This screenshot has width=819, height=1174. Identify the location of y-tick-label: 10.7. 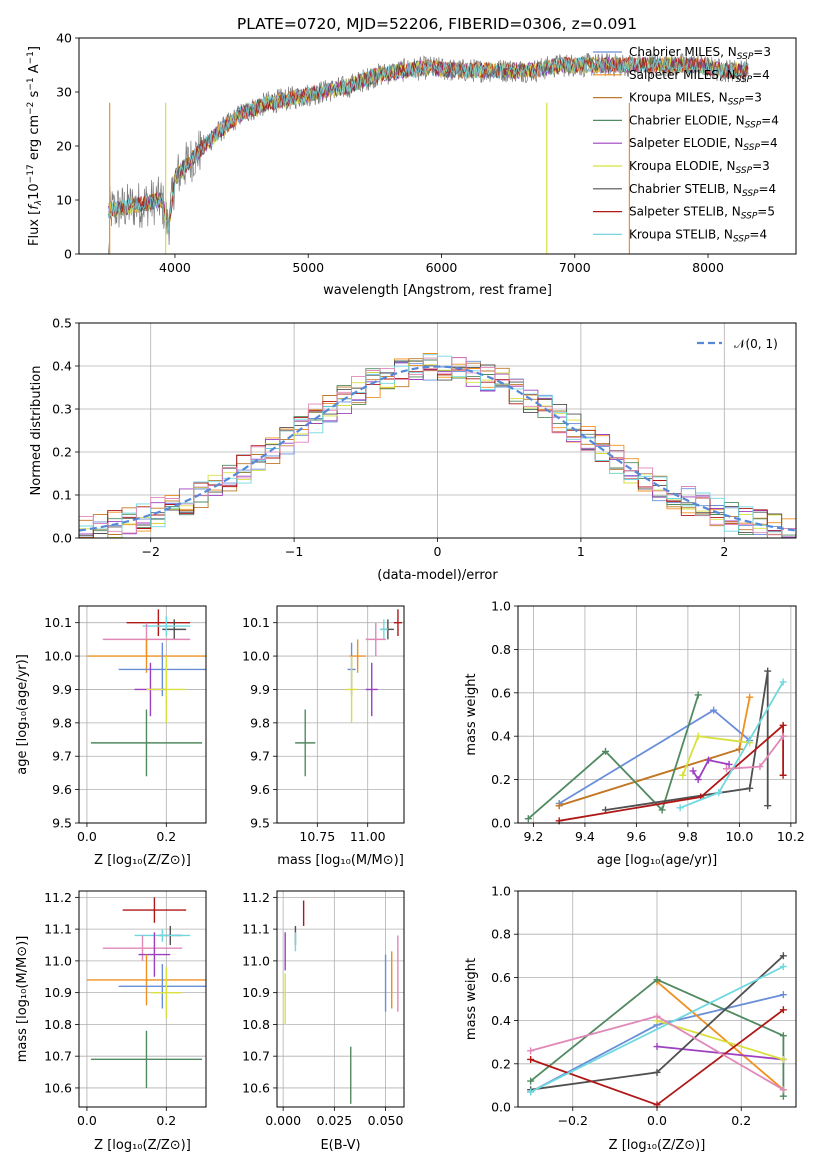
(58, 1056).